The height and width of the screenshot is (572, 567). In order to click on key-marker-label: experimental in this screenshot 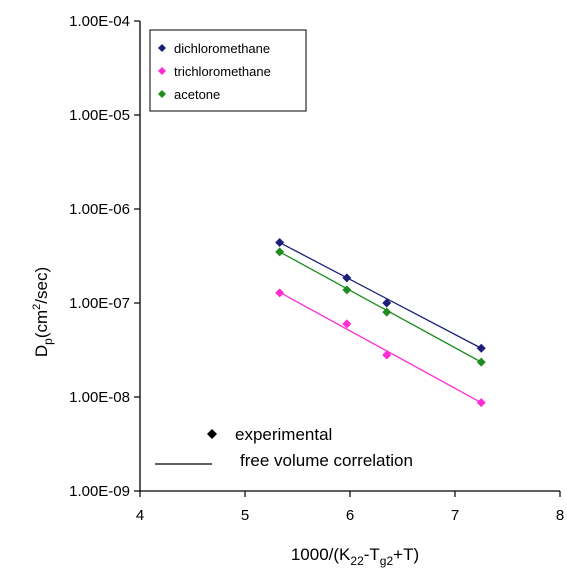, I will do `click(283, 434)`.